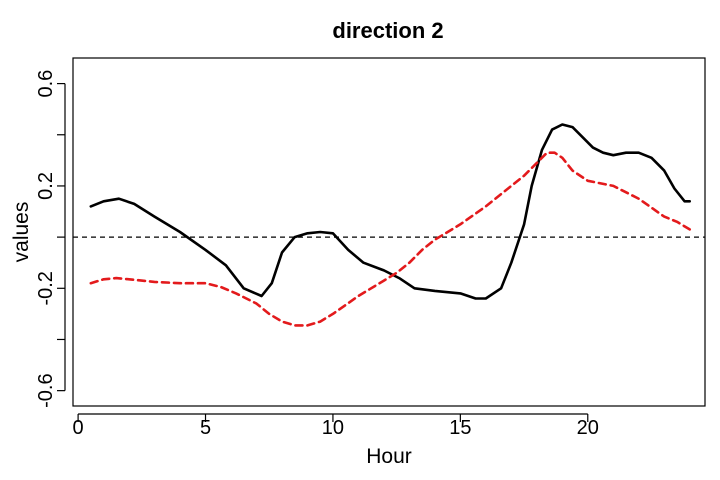 The image size is (720, 480). I want to click on x-tick-label: 5, so click(205, 428).